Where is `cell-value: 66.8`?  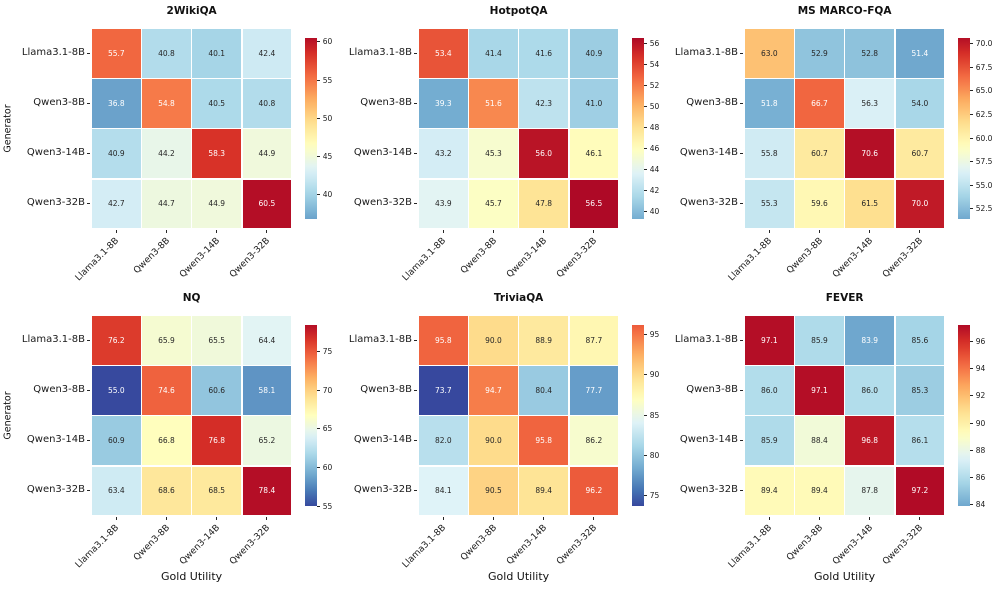 cell-value: 66.8 is located at coordinates (166, 441).